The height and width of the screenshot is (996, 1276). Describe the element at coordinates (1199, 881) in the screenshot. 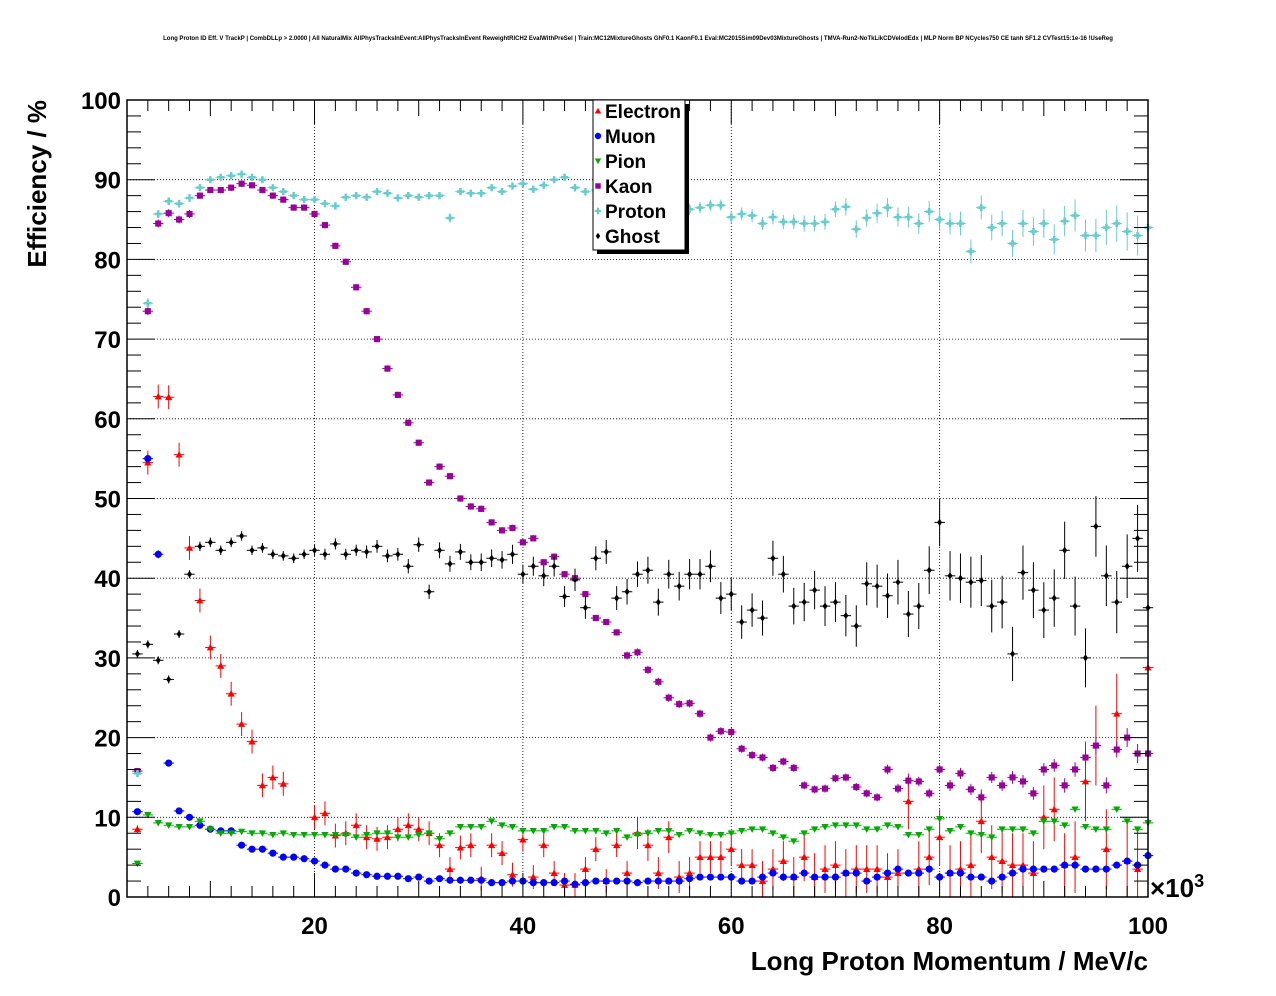

I see `x-axis-multiplier-exponent: 3` at that location.